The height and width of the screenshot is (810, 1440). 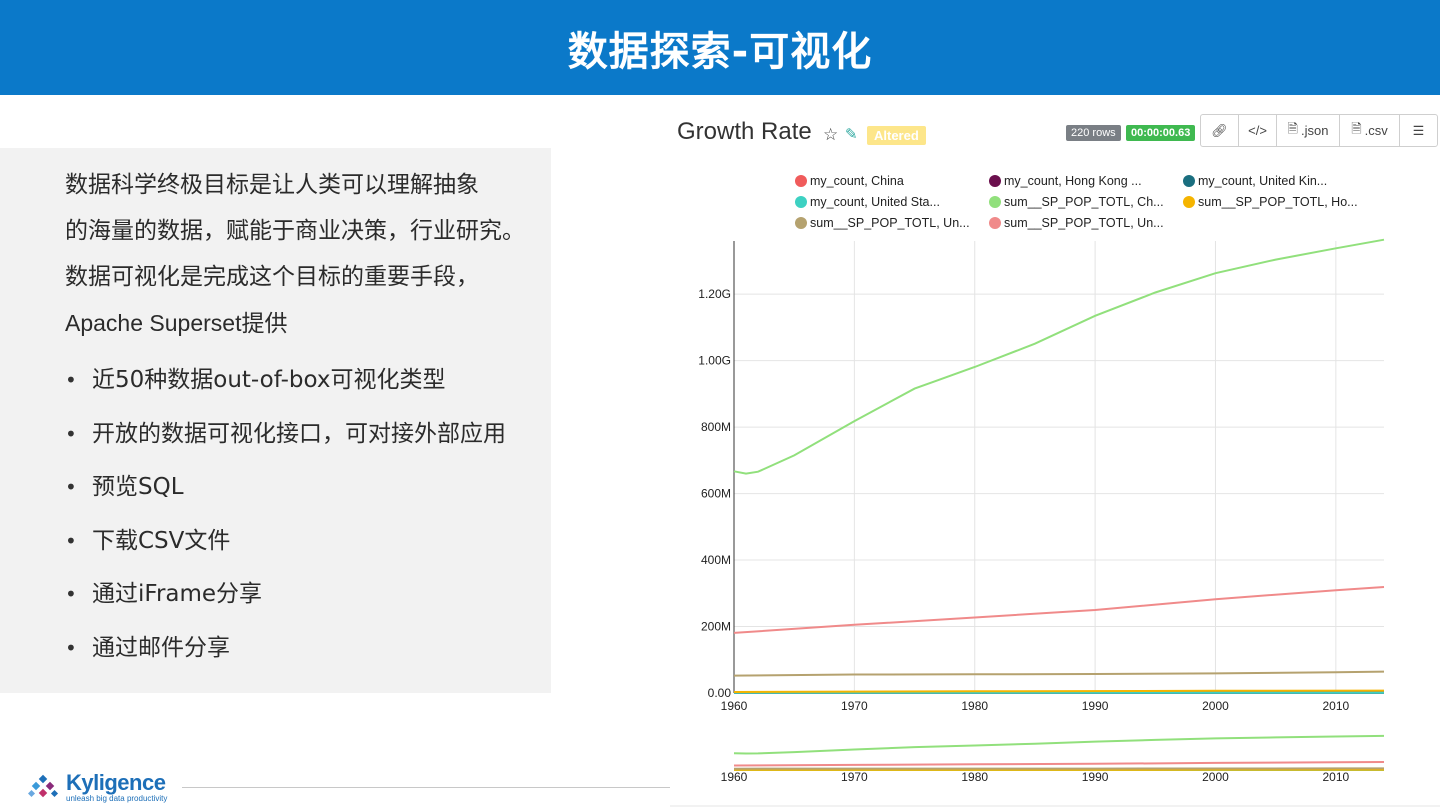 I want to click on legend-item: my_count, China, so click(x=849, y=181).